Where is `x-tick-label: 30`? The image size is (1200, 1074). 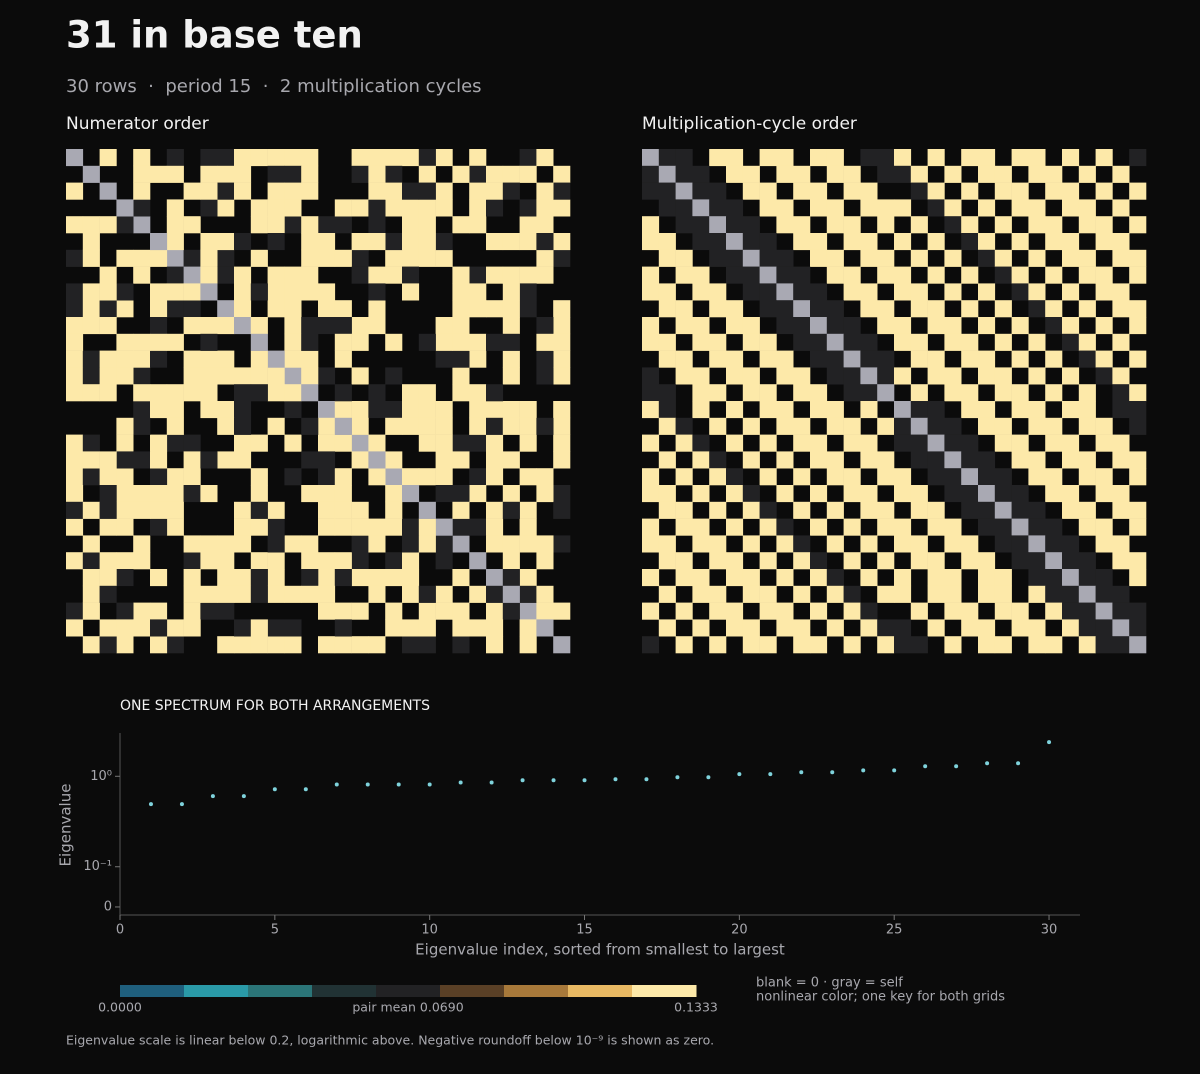 x-tick-label: 30 is located at coordinates (1049, 930).